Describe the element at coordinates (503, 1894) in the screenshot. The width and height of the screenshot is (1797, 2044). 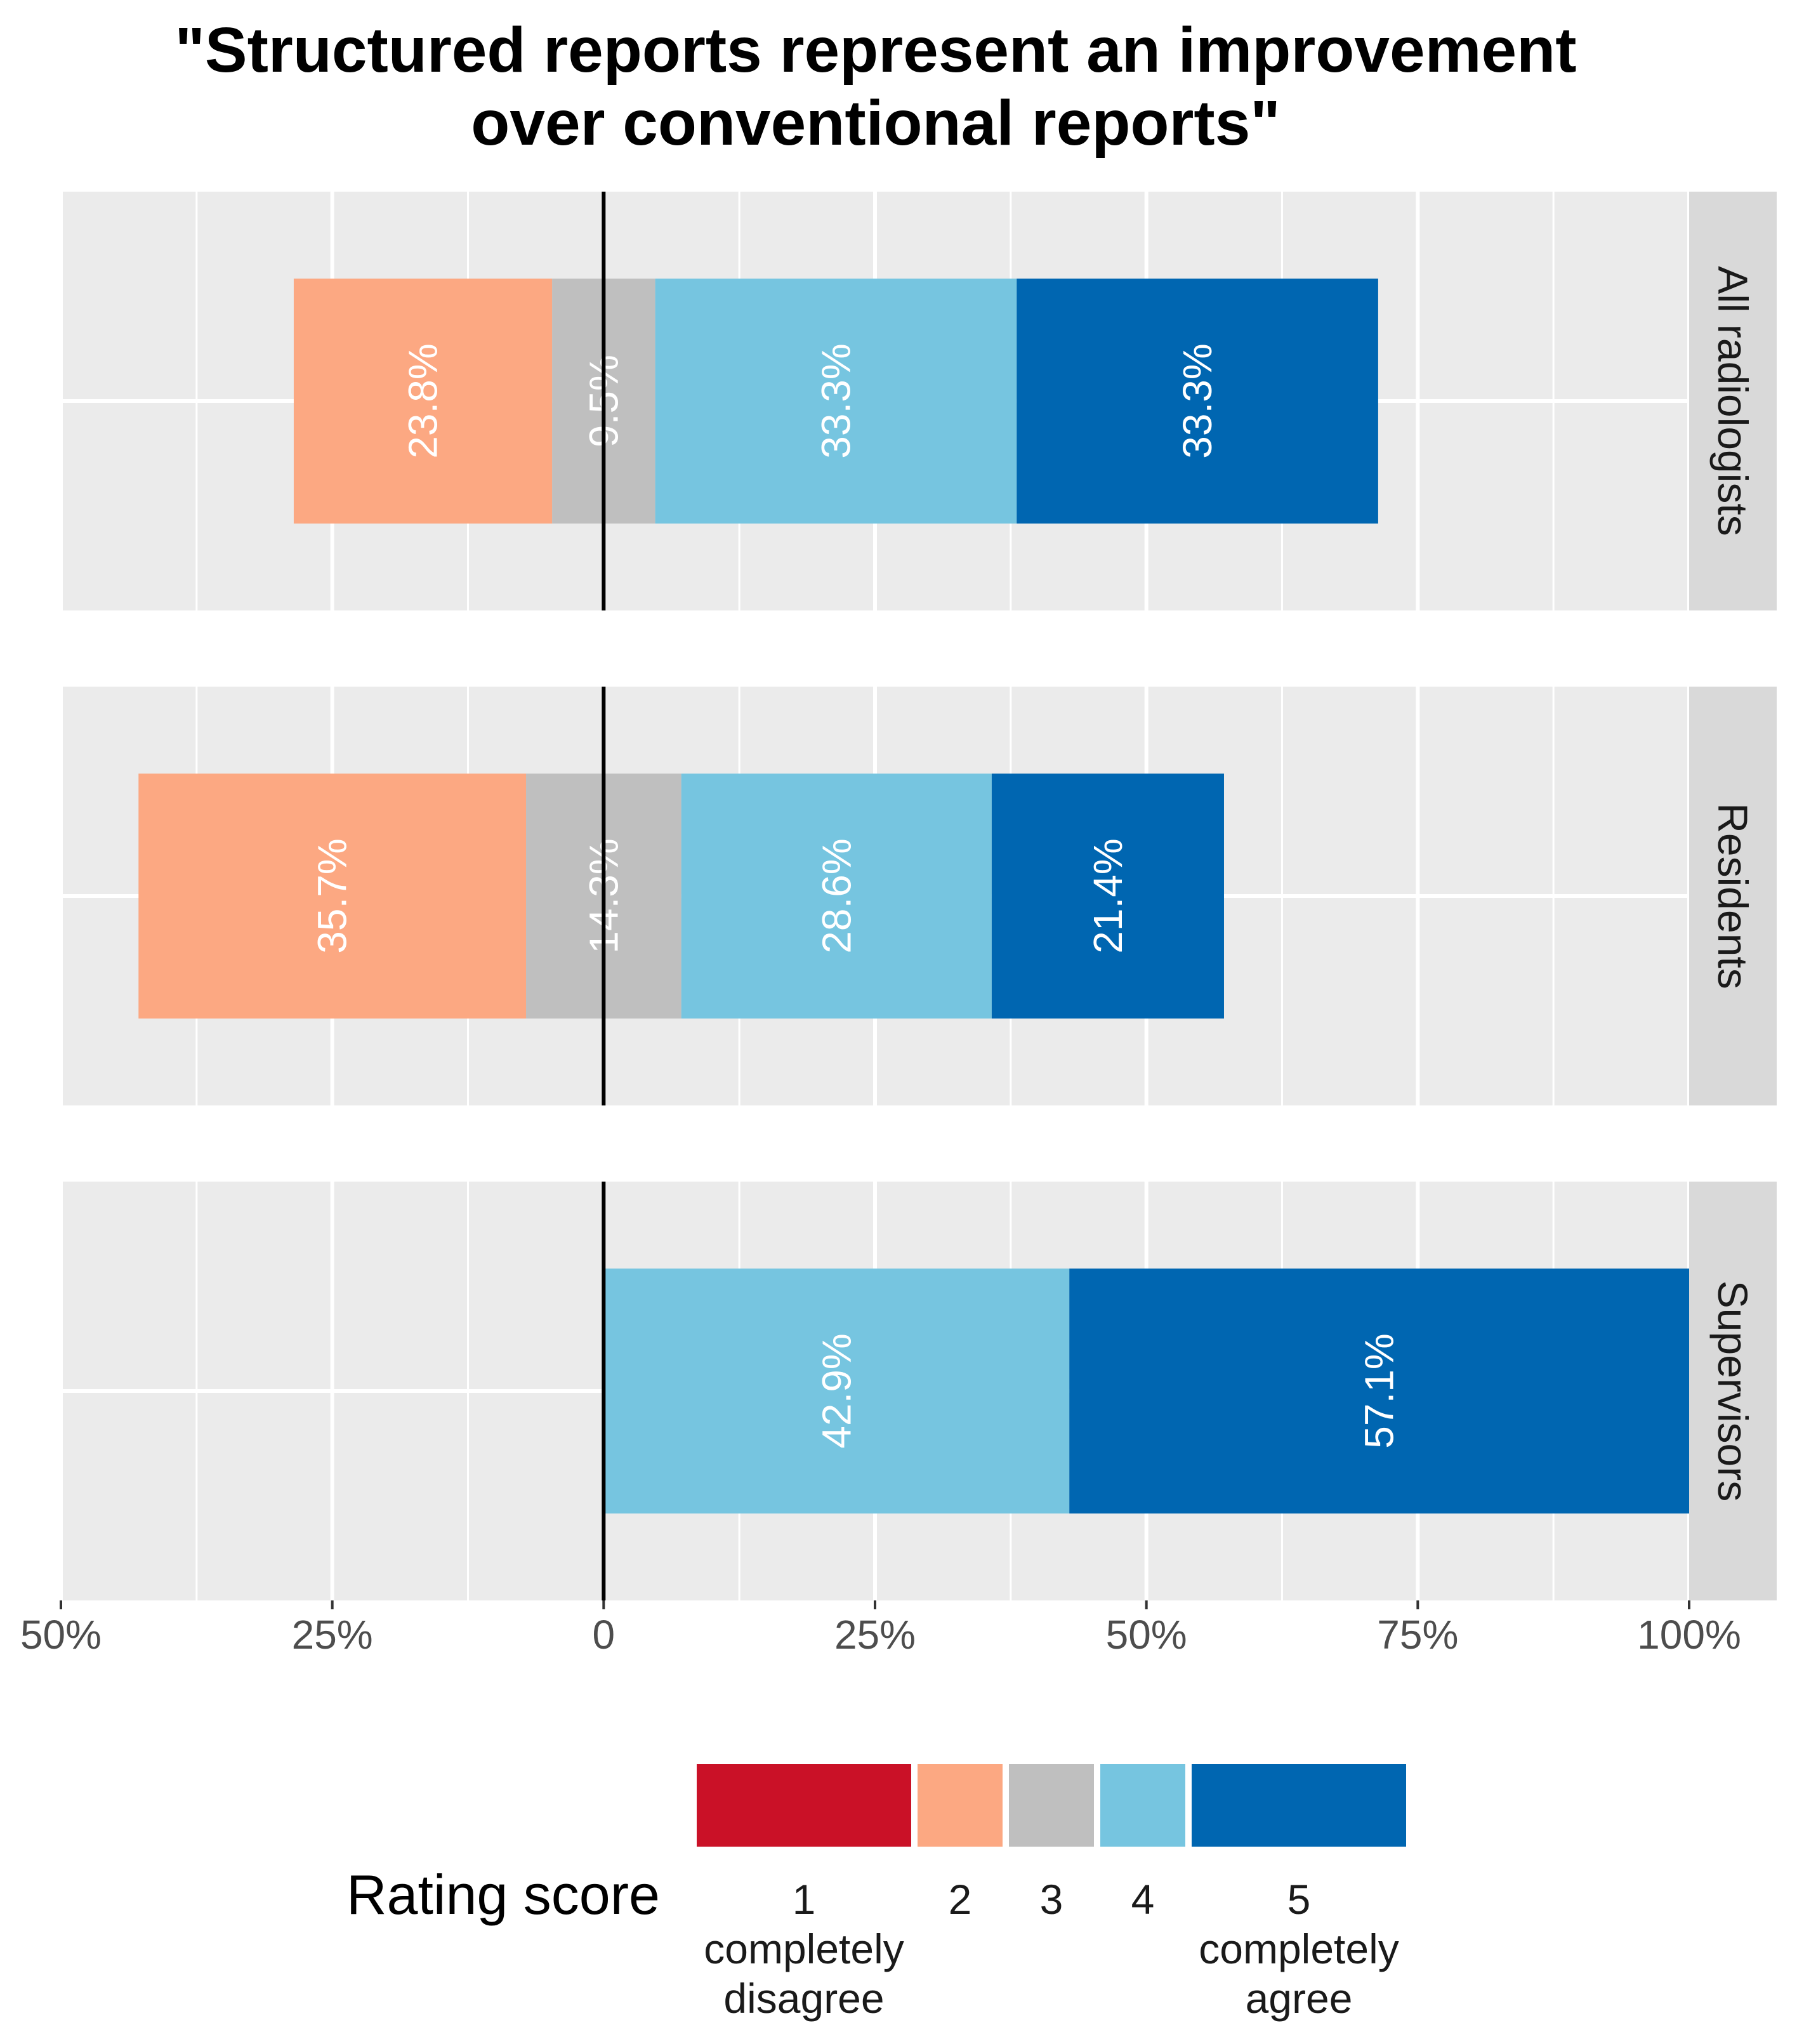
I see `legend-title: Rating score` at that location.